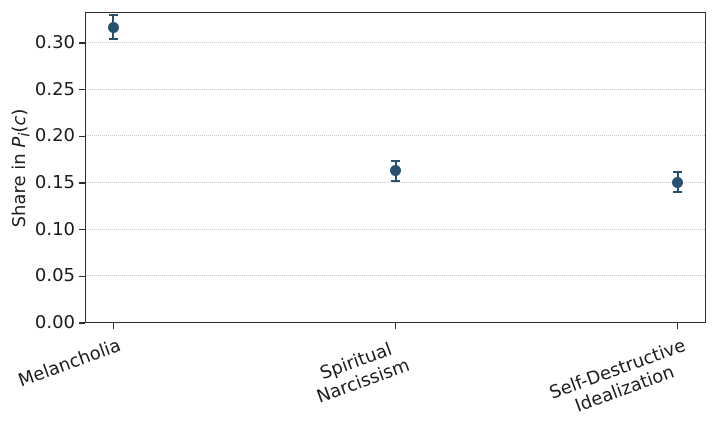 The height and width of the screenshot is (426, 718). I want to click on y-tick-label: 0.05, so click(54, 276).